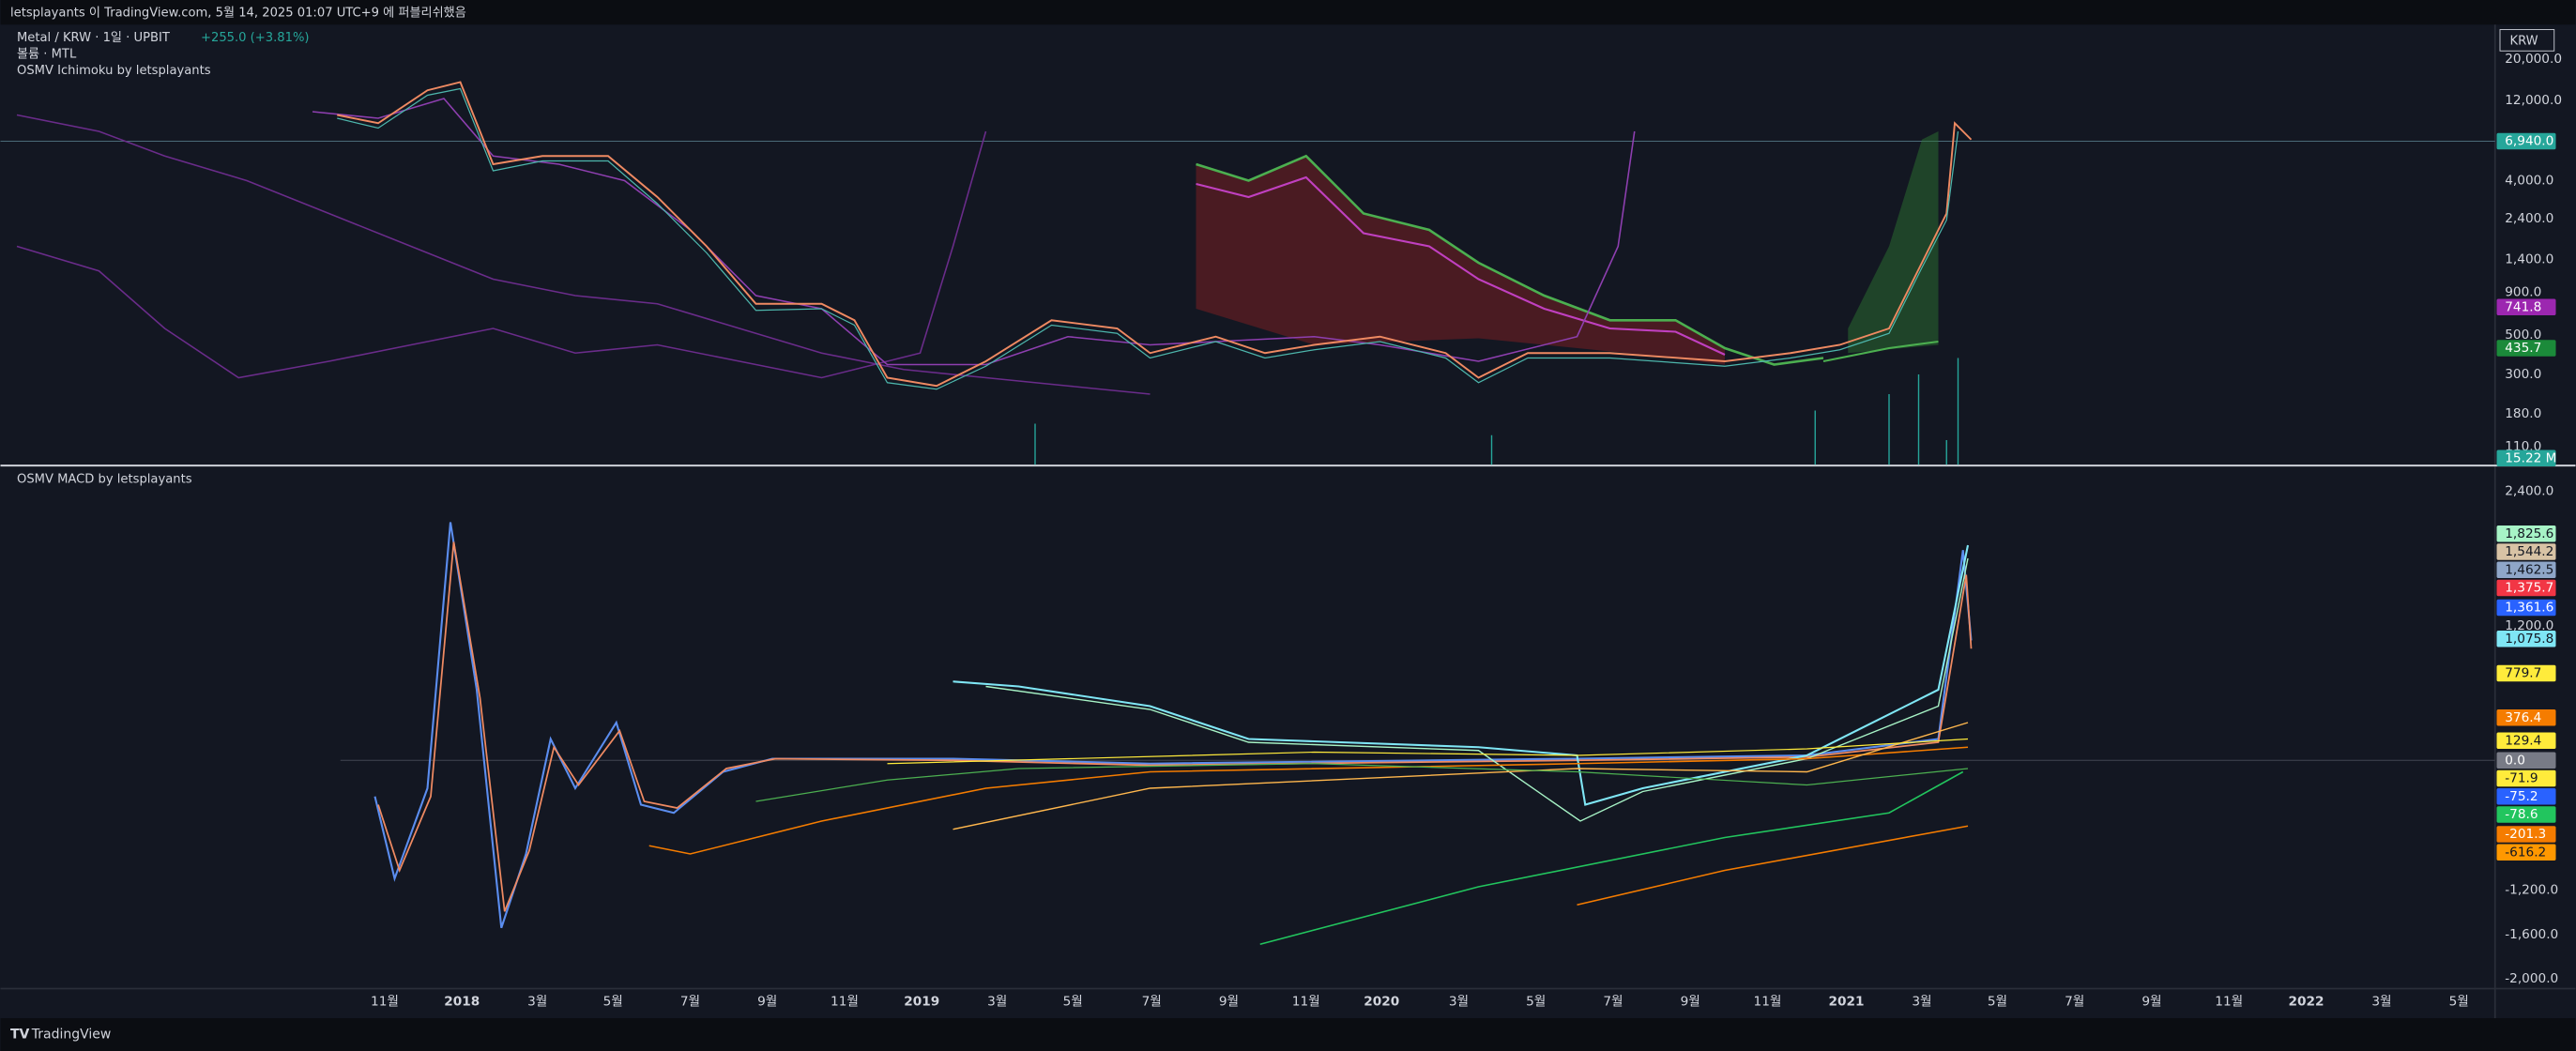 The image size is (2576, 1051). I want to click on badge-label: -201.3, so click(2525, 834).